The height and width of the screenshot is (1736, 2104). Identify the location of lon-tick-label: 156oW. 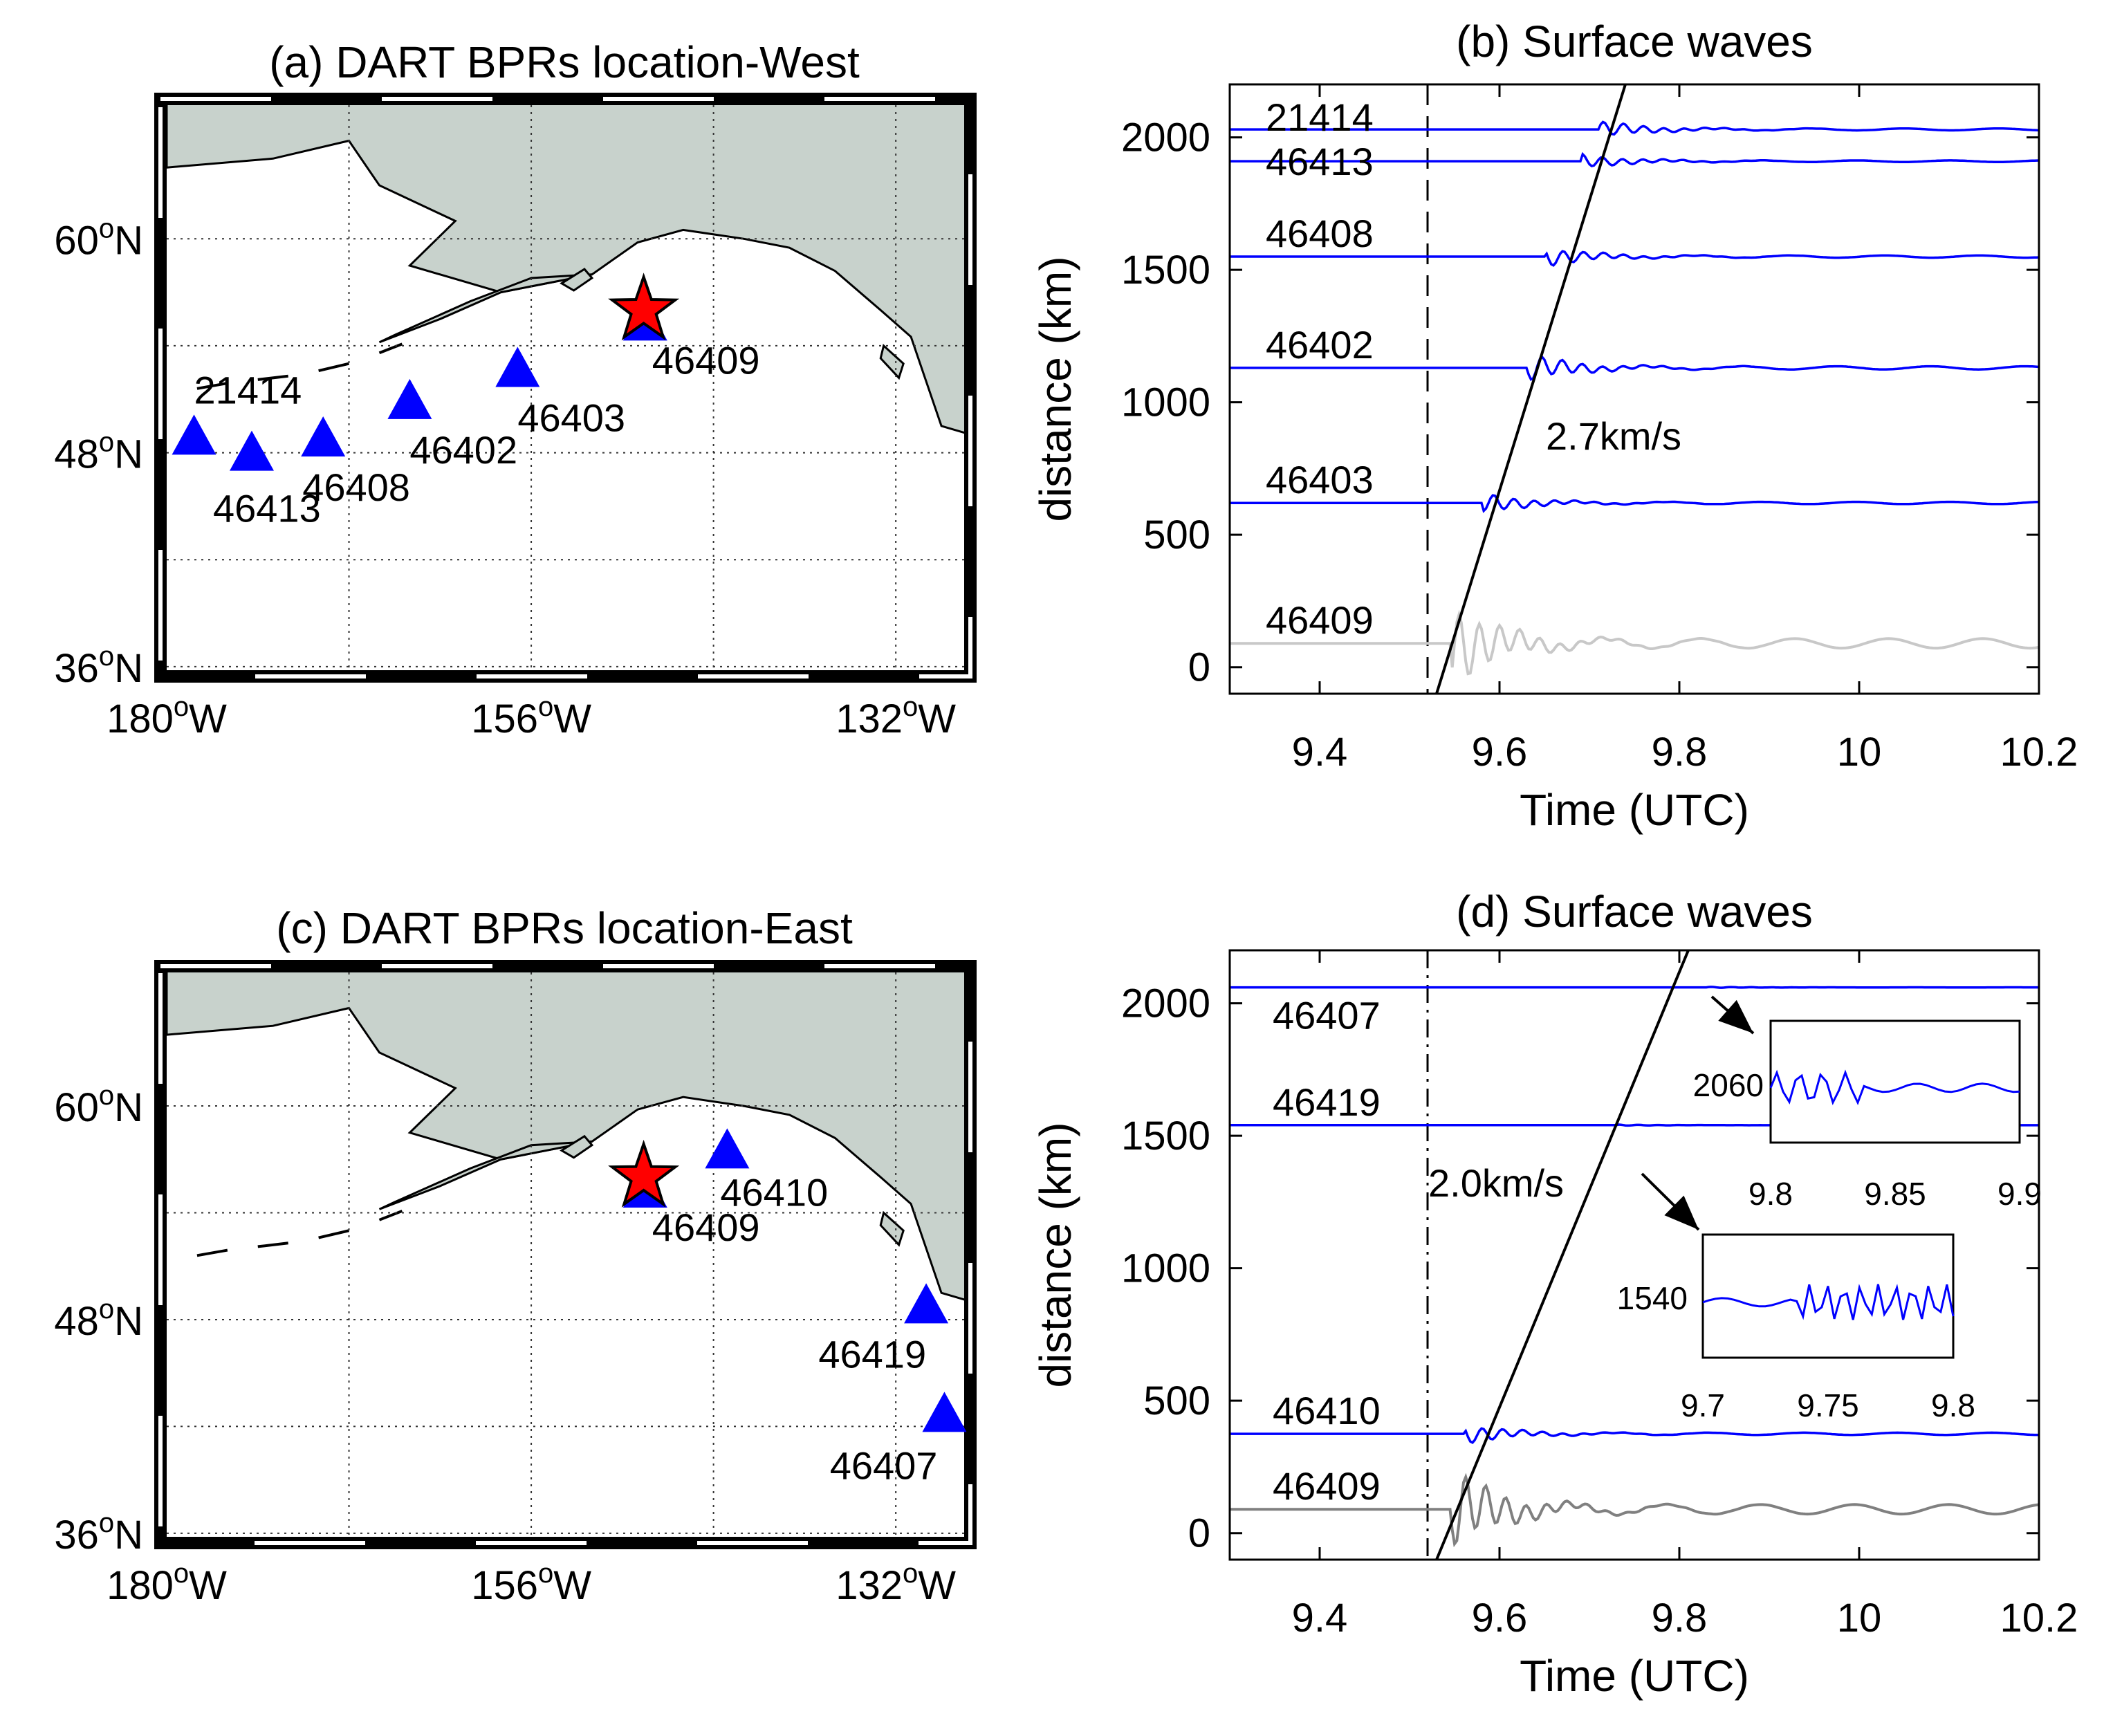
(531, 1583).